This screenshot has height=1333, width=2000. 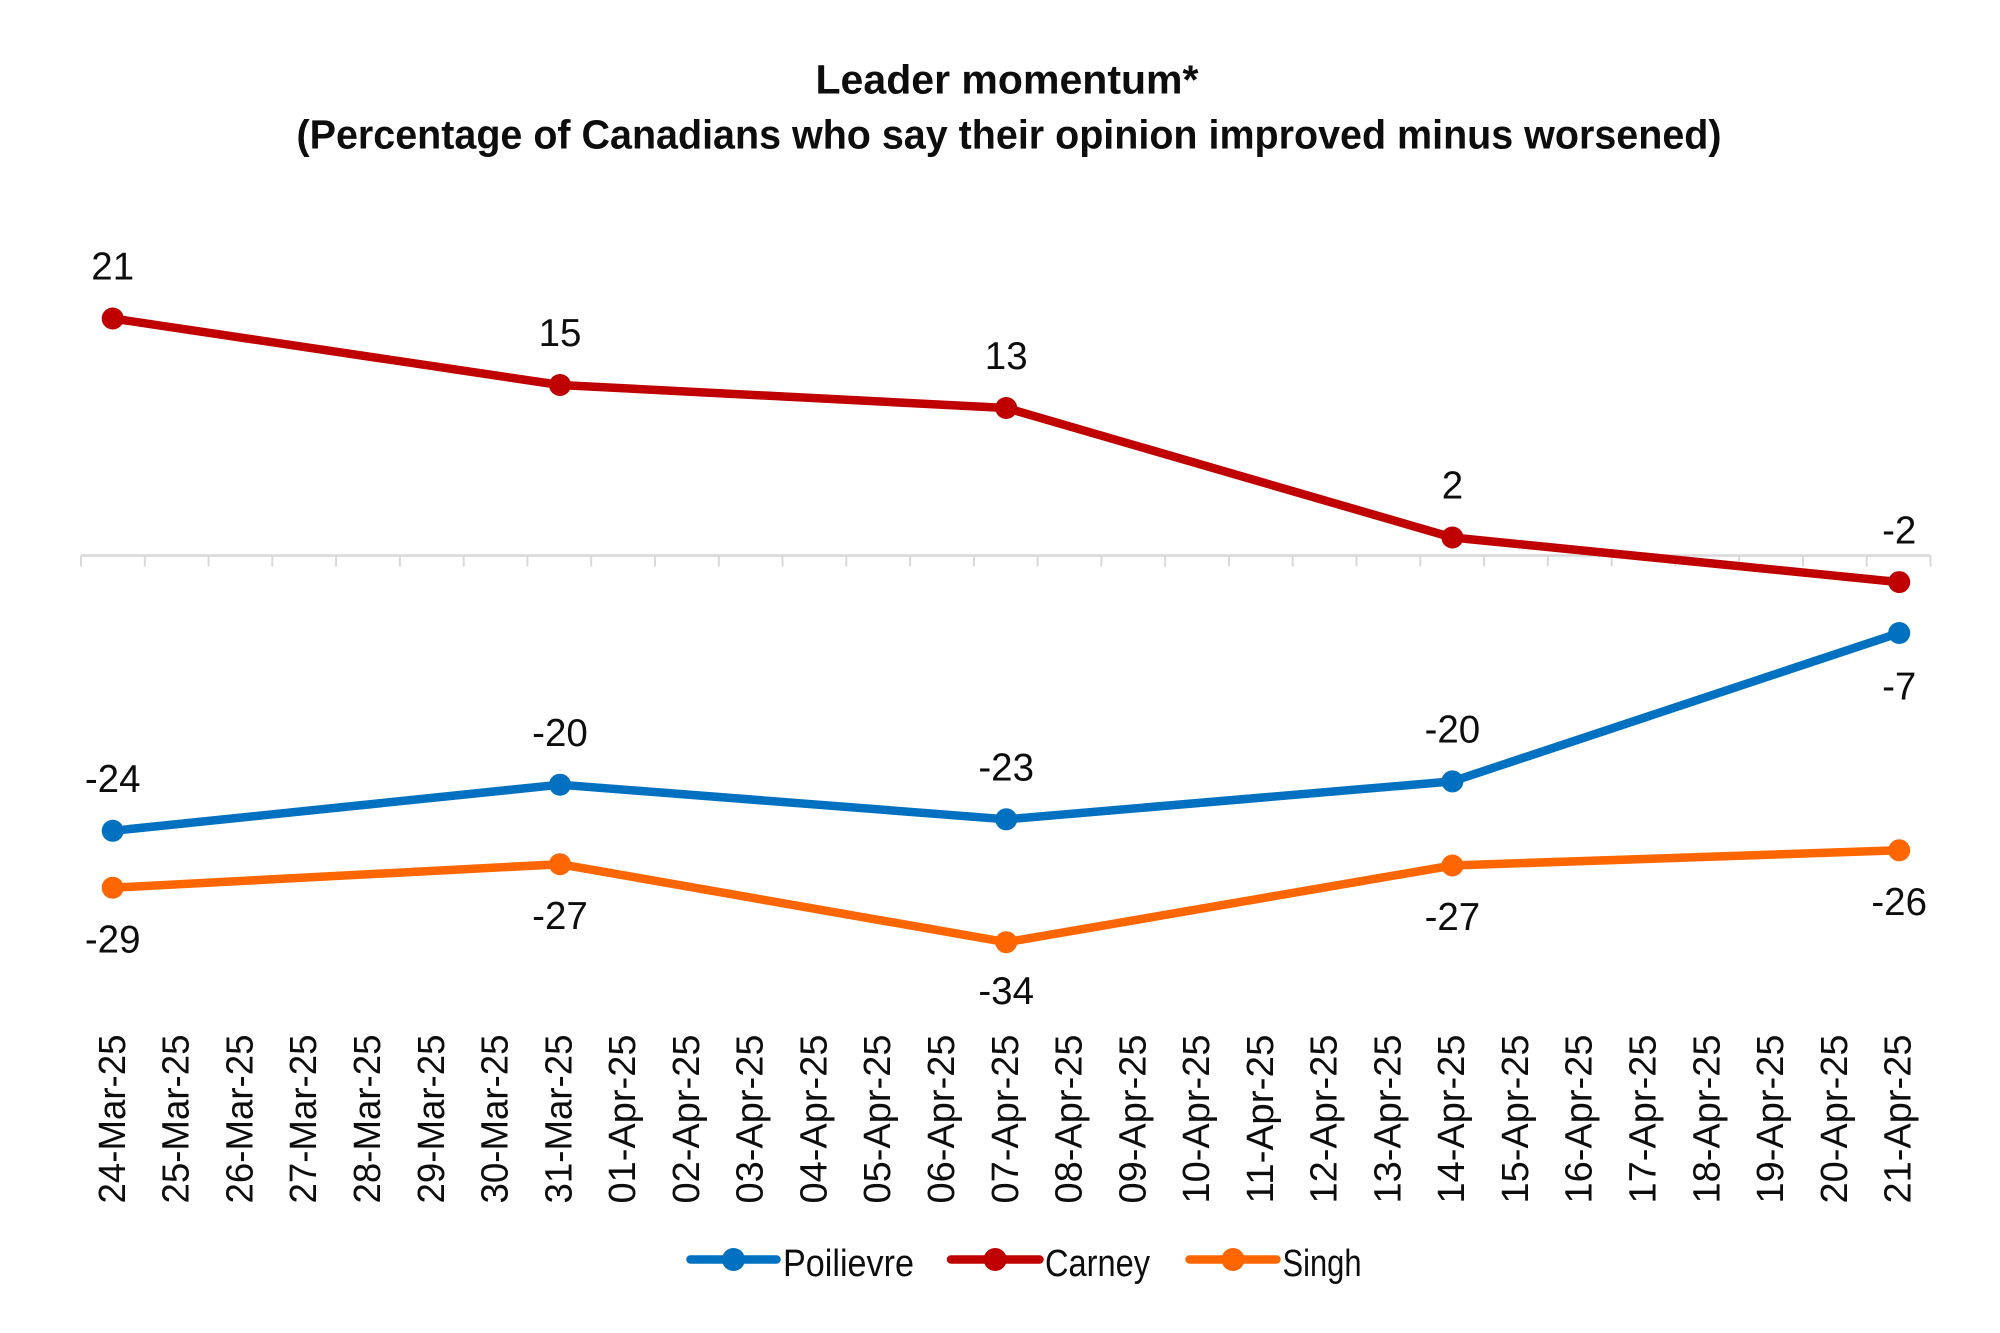 I want to click on svg-text: -26, so click(x=1899, y=902).